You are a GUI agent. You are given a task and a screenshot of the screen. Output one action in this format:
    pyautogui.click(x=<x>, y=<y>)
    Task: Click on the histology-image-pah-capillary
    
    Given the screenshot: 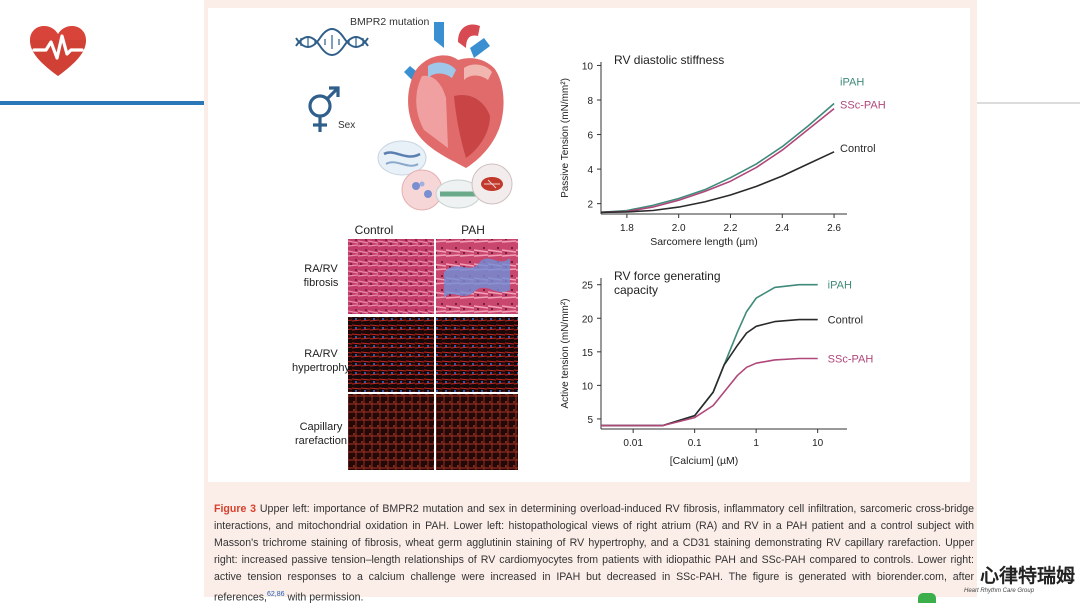 What is the action you would take?
    pyautogui.click(x=477, y=432)
    